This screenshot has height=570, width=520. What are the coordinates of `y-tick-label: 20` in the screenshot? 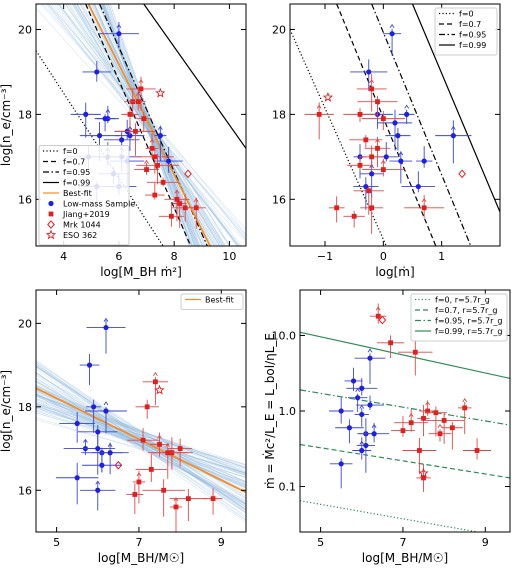 It's located at (25, 323).